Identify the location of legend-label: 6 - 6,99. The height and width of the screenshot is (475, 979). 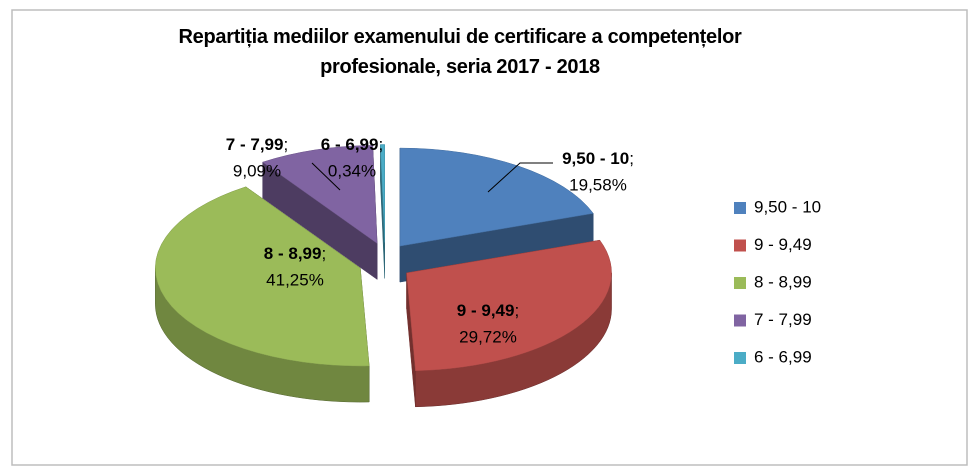
(783, 356).